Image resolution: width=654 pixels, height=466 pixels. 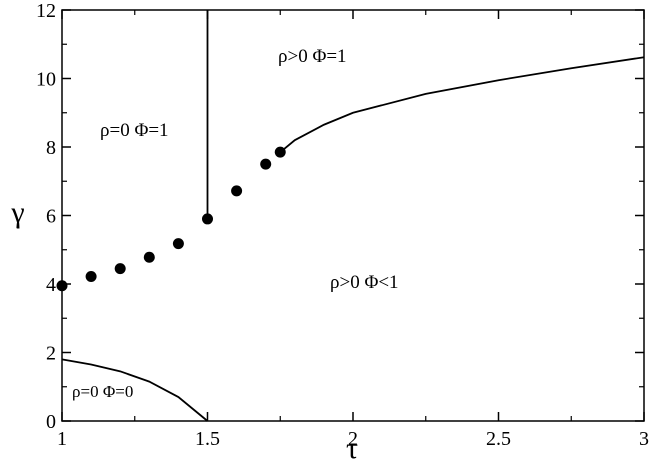 I want to click on y-tick-label: 12, so click(x=46, y=11).